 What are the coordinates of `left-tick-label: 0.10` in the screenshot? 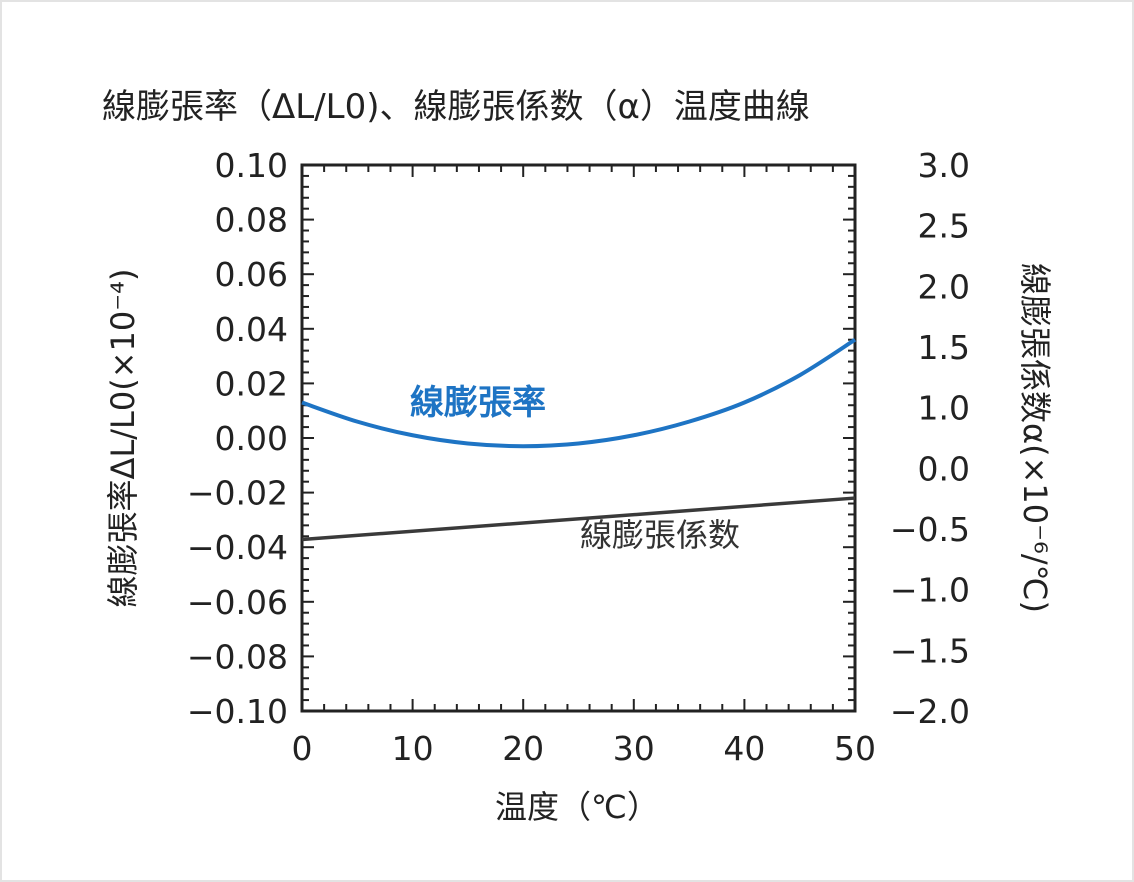 It's located at (251, 165).